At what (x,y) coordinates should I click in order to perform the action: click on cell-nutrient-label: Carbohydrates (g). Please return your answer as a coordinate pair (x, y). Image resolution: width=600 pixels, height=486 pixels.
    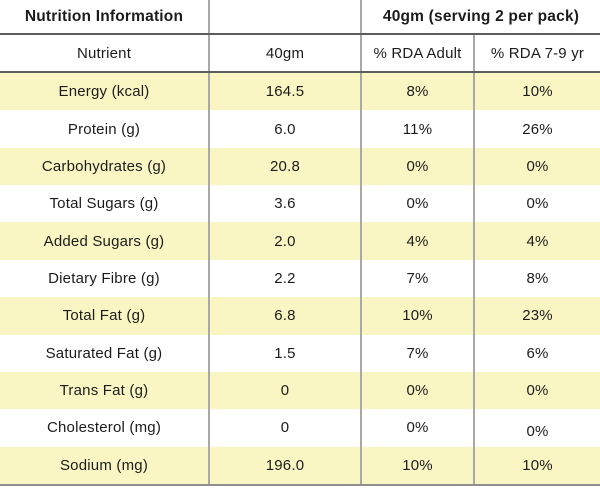
    Looking at the image, I should click on (105, 166).